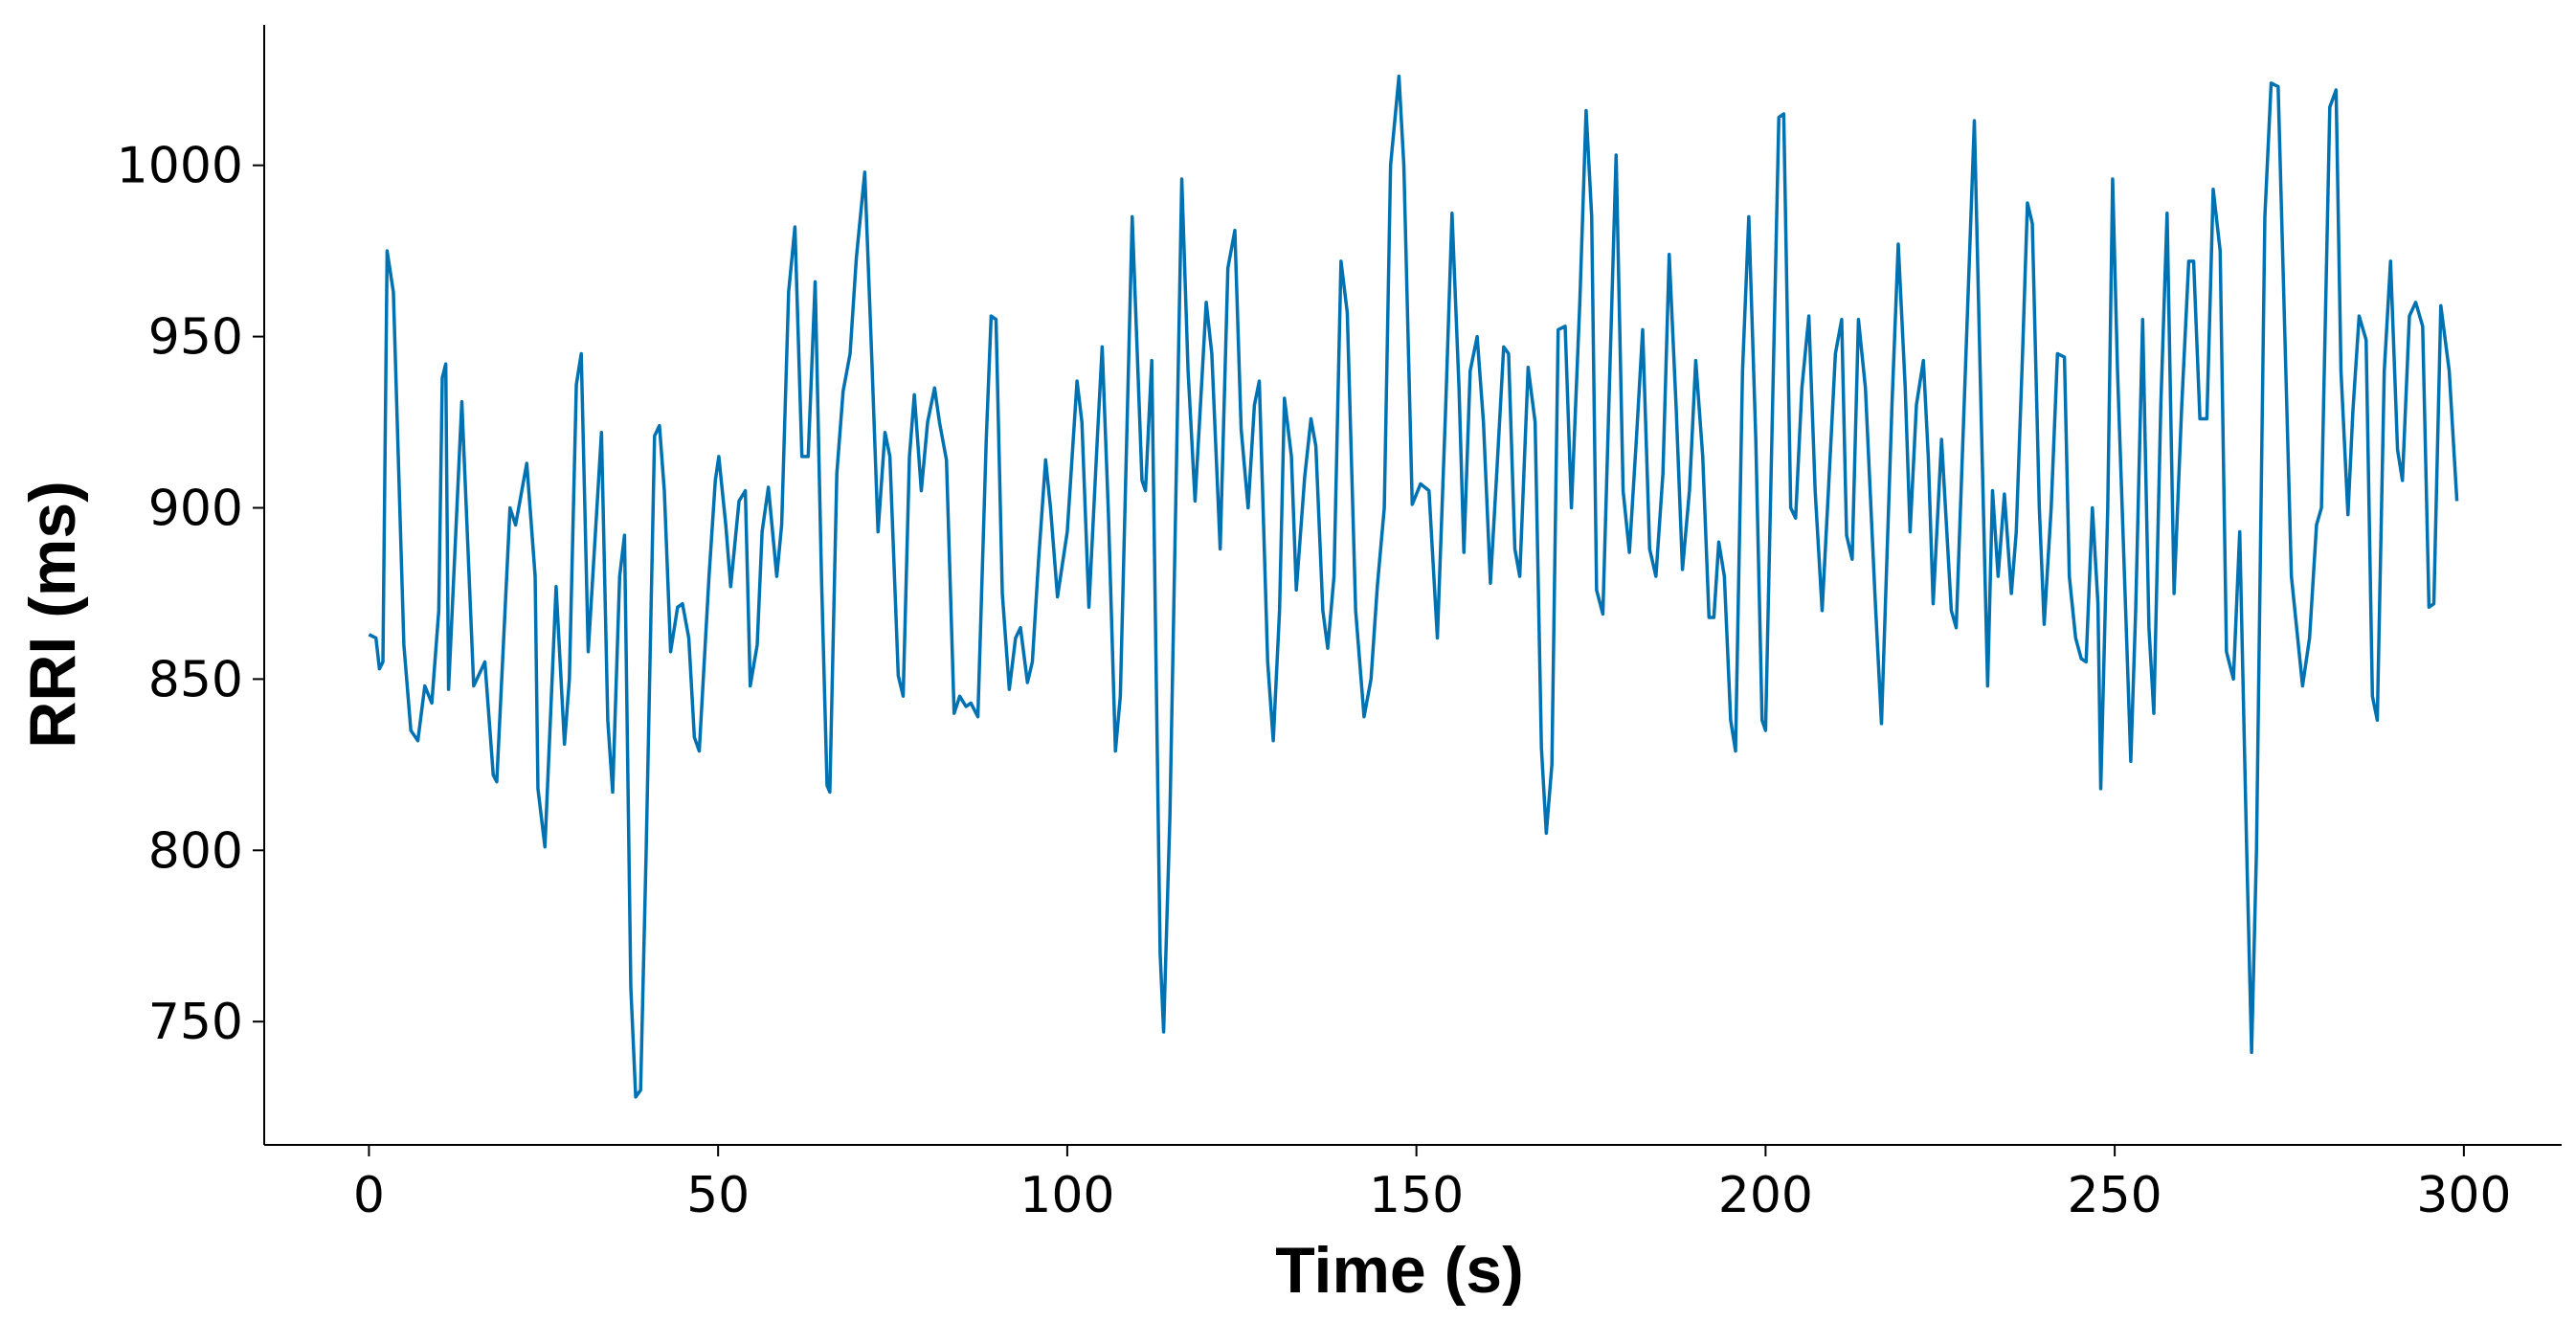 The image size is (2576, 1322). Describe the element at coordinates (1399, 1270) in the screenshot. I see `x-axis-label: Time (s)` at that location.